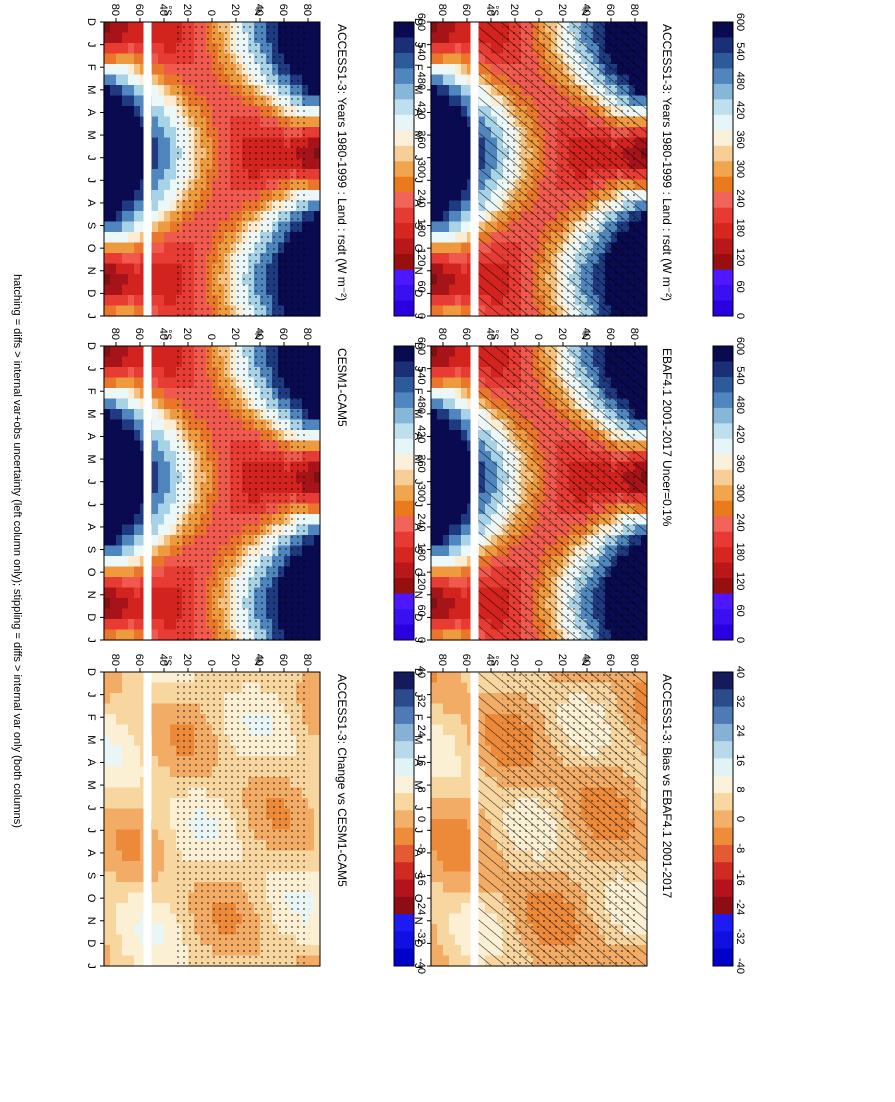 Image resolution: width=895 pixels, height=1102 pixels. I want to click on colorbar-tick-label: 120, so click(421, 257).